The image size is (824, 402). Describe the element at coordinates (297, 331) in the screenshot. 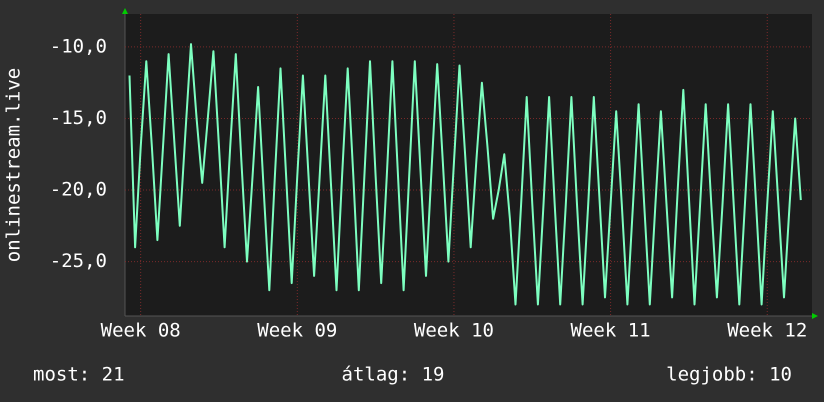

I see `x-tick-label: Week 09` at that location.